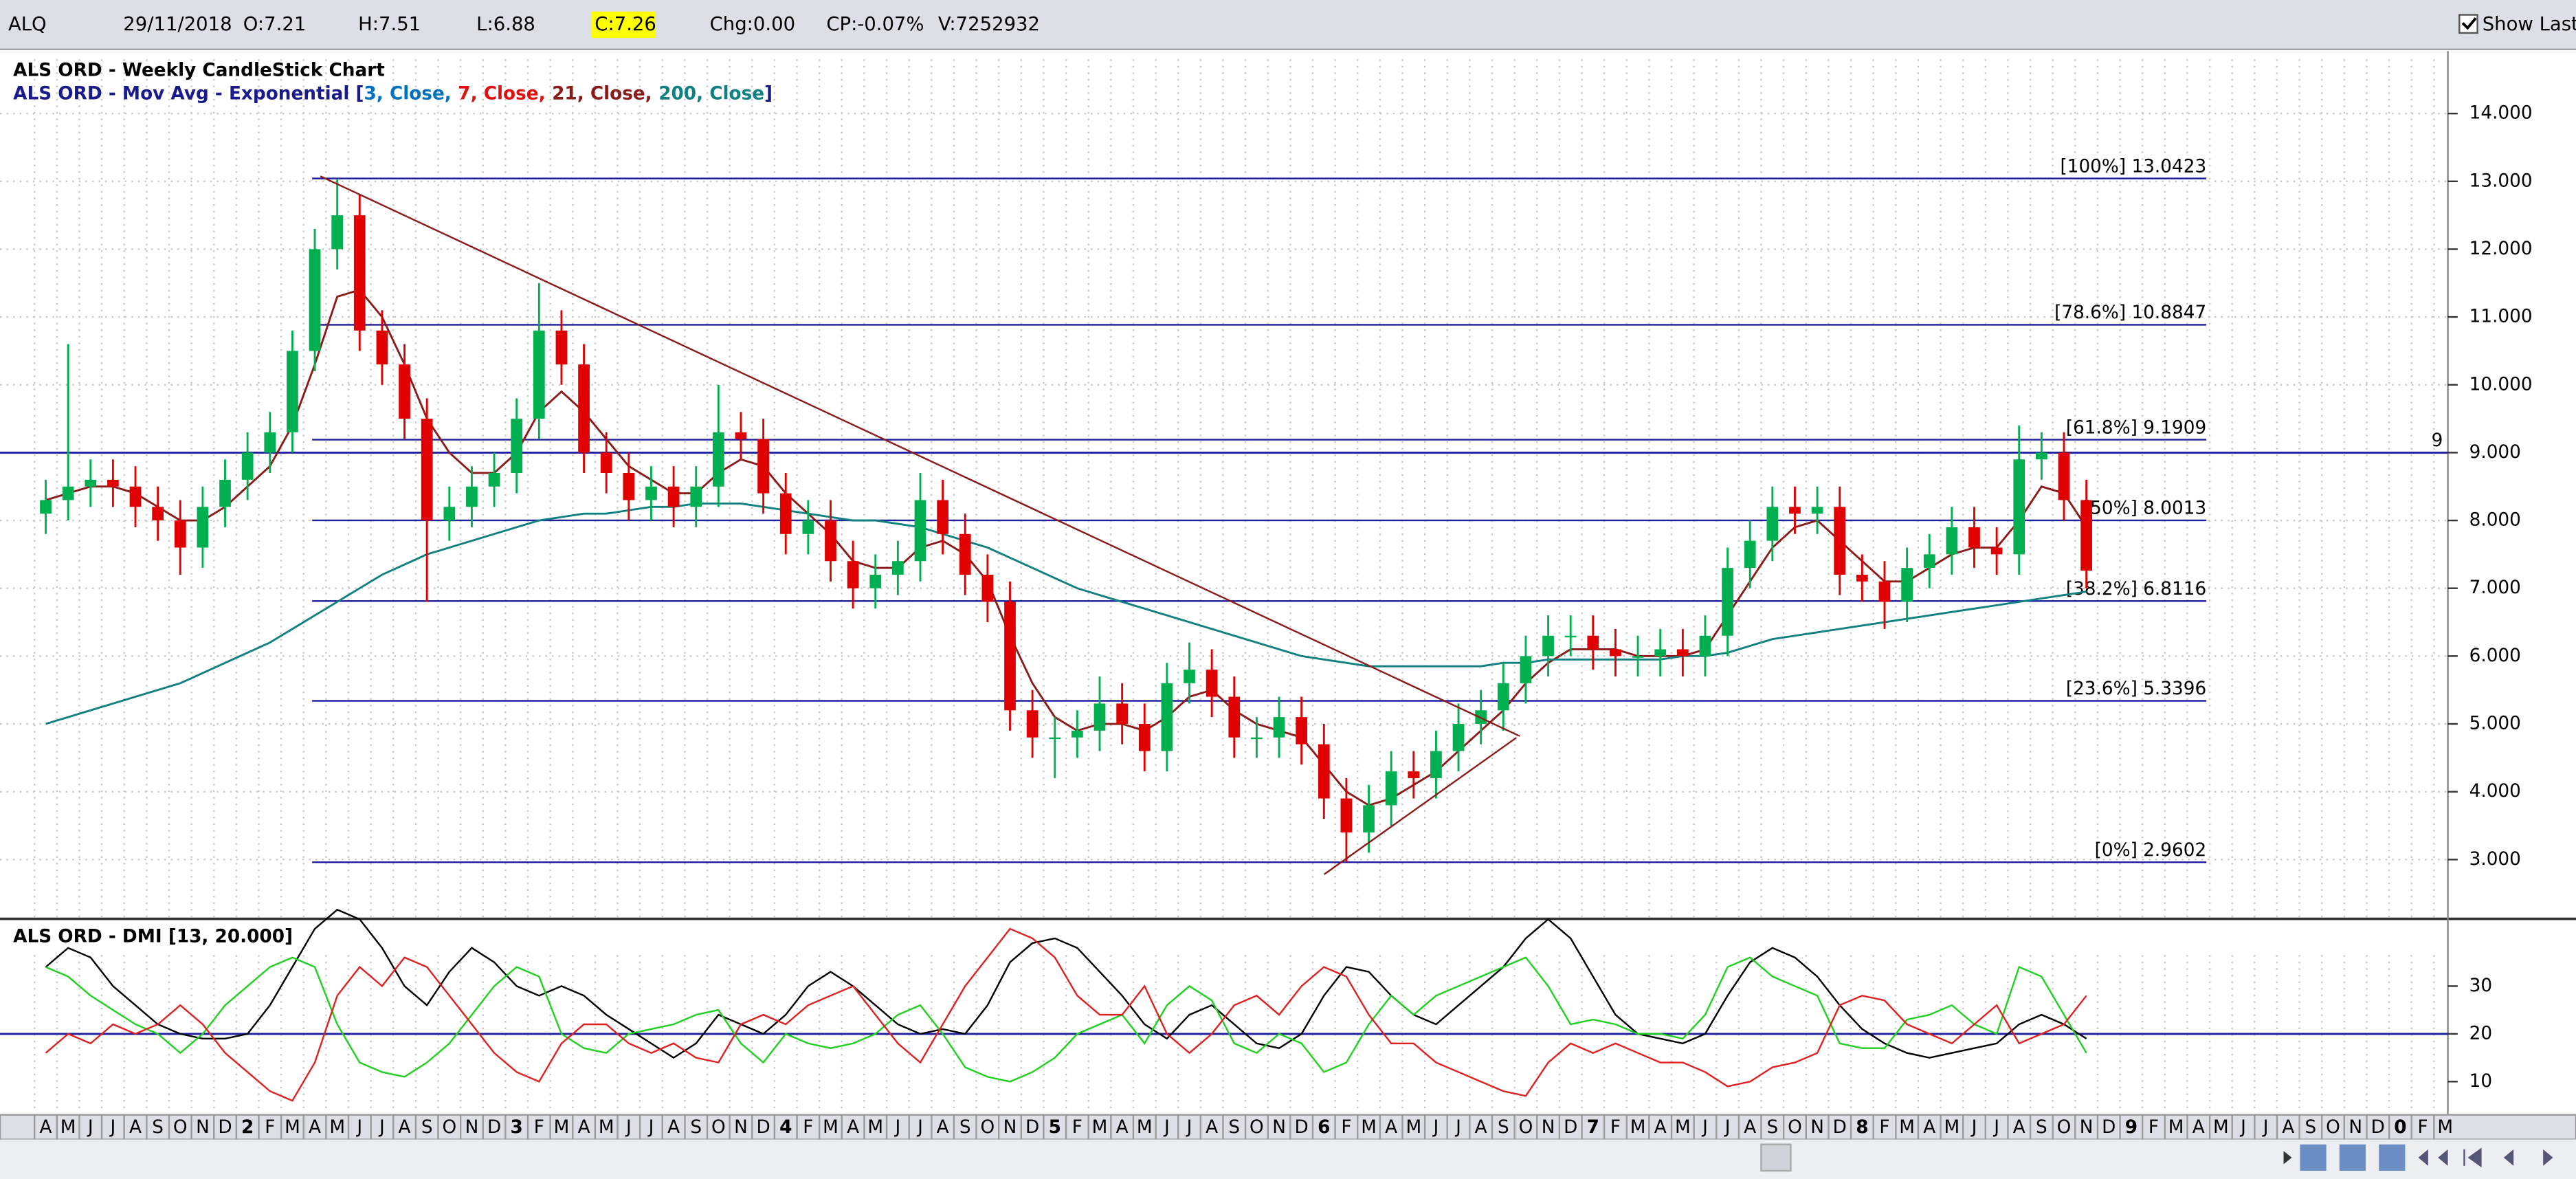 The width and height of the screenshot is (2576, 1179). I want to click on y-tick-label: 20, so click(2480, 1033).